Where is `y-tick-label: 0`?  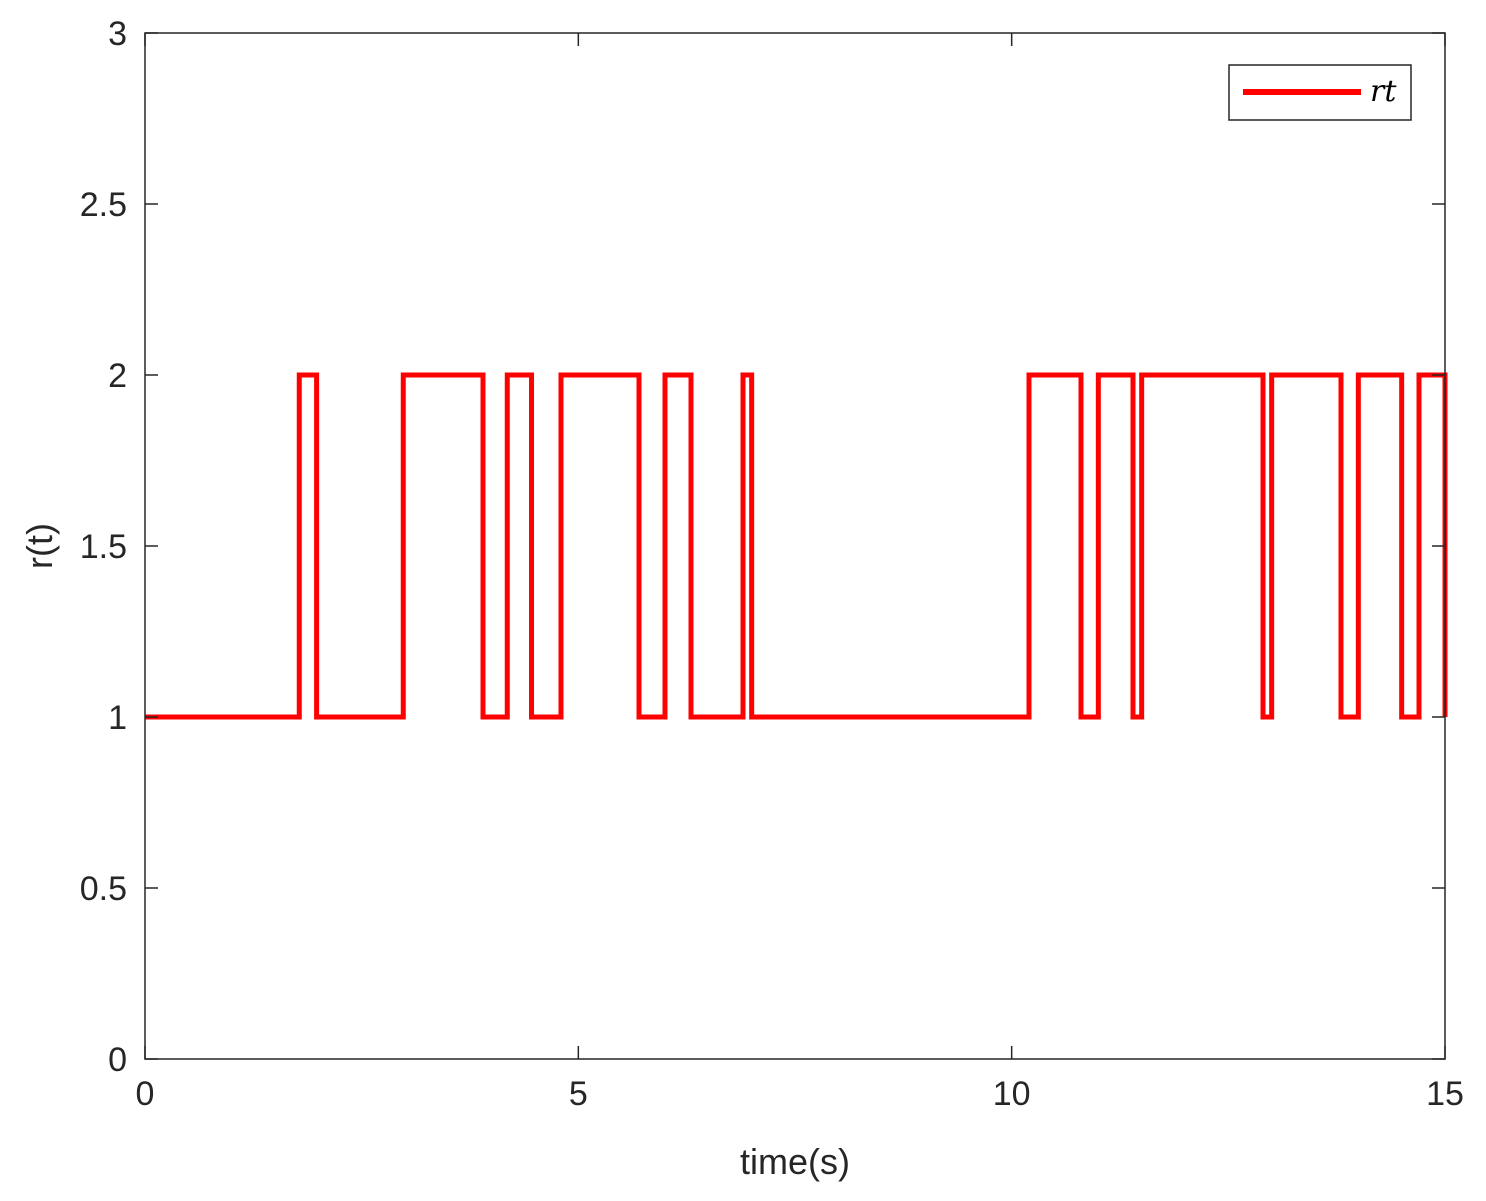 y-tick-label: 0 is located at coordinates (117, 1060).